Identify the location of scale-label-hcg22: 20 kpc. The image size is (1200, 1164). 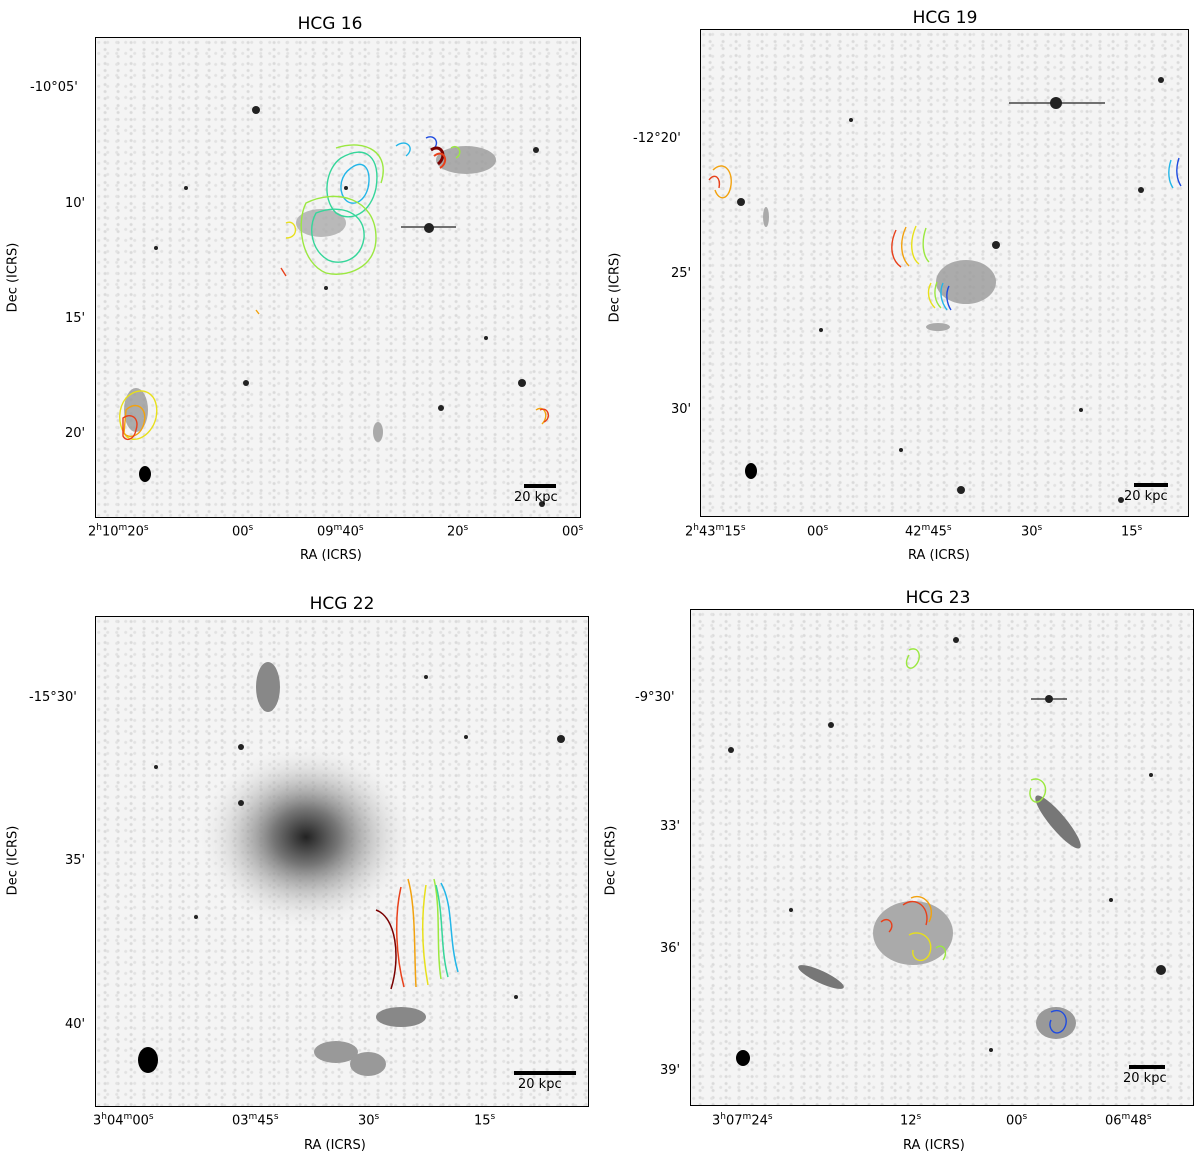
(540, 1084).